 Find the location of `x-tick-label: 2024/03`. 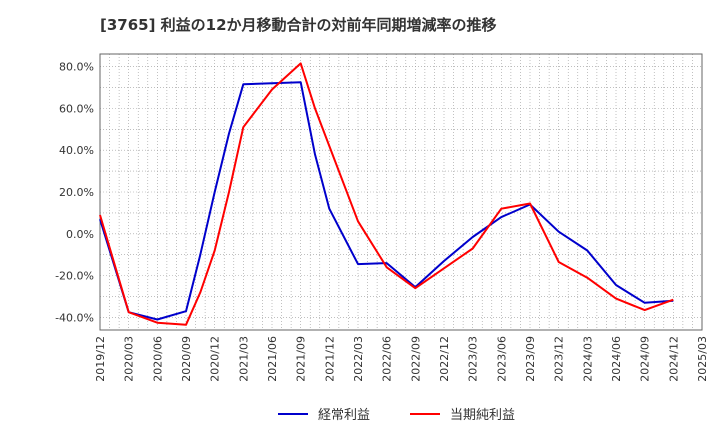

x-tick-label: 2024/03 is located at coordinates (587, 359).